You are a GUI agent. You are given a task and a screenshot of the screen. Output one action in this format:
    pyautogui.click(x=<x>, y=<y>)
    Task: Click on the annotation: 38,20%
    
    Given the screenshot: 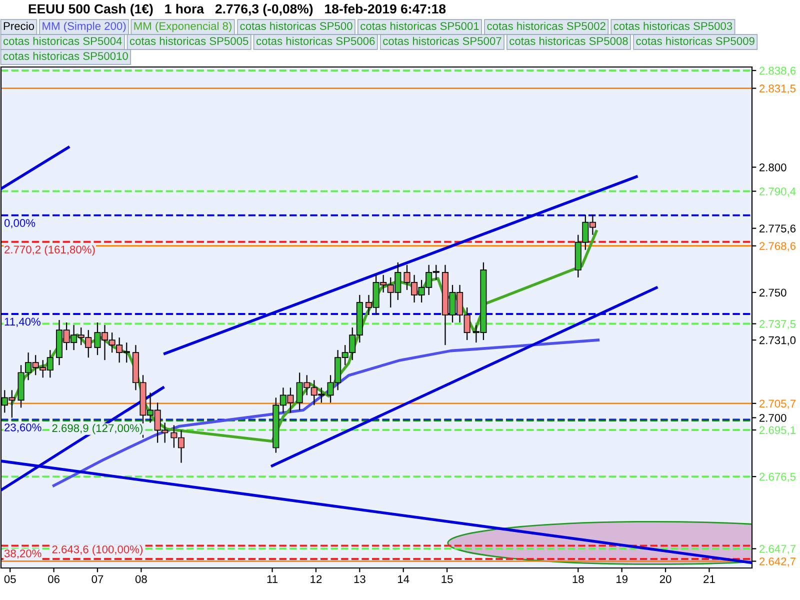 What is the action you would take?
    pyautogui.click(x=23, y=554)
    